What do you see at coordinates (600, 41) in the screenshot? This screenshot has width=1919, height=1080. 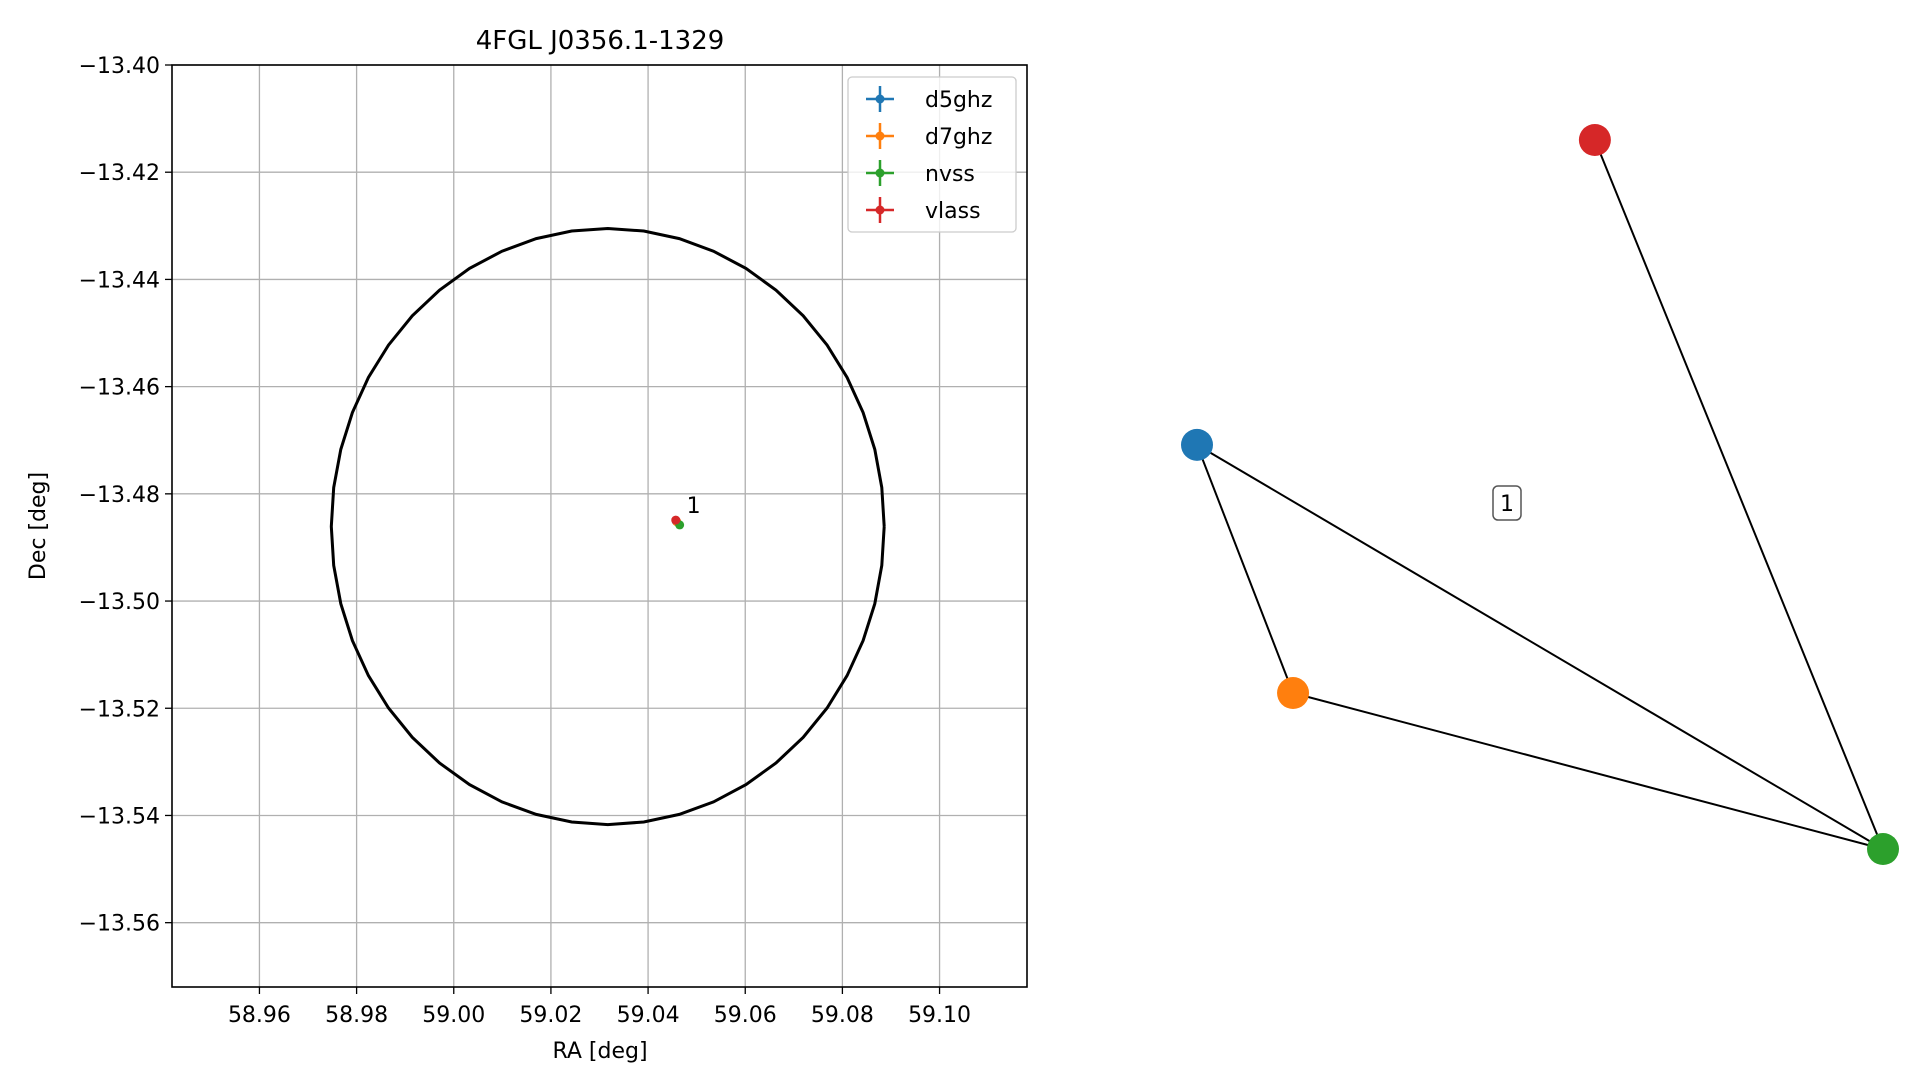 I see `chart-title: 4FGL J0356.1-1329` at bounding box center [600, 41].